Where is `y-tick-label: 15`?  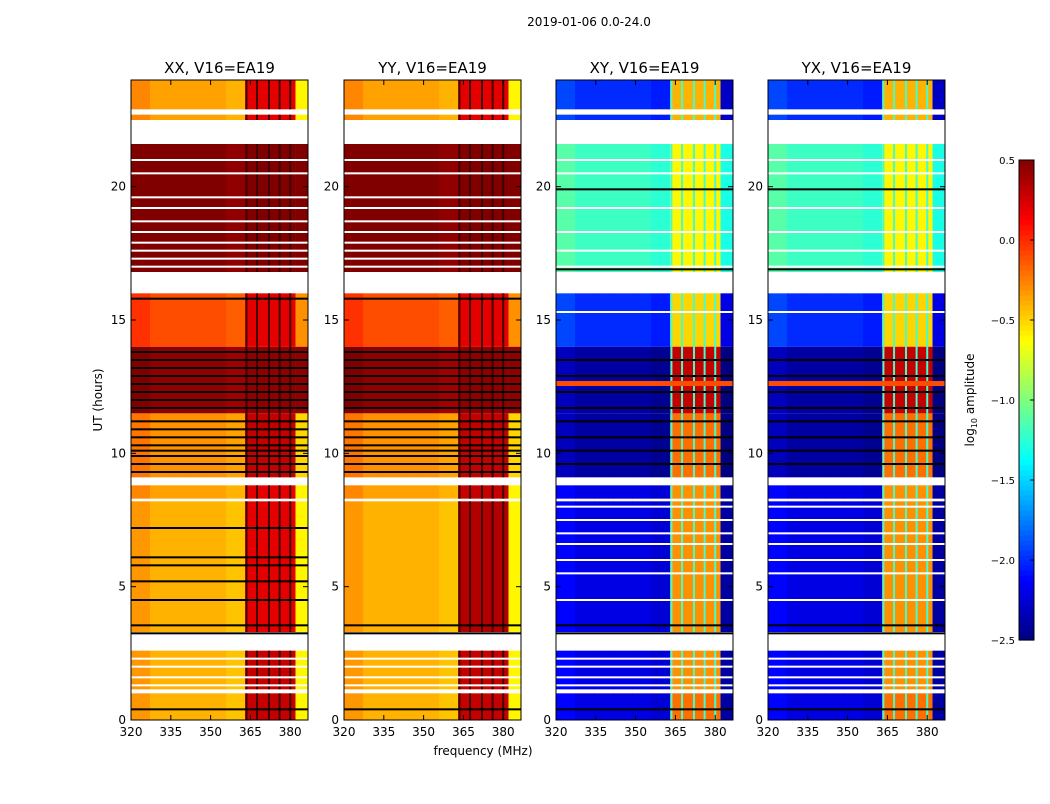
y-tick-label: 15 is located at coordinates (331, 320).